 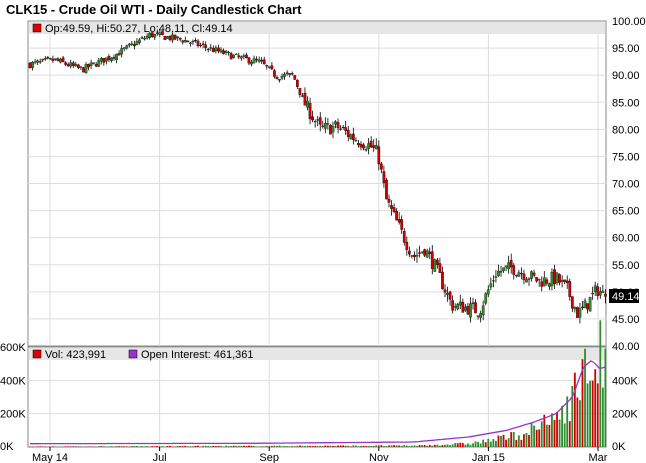 What do you see at coordinates (625, 381) in the screenshot?
I see `volume-right-tick-label: 400K` at bounding box center [625, 381].